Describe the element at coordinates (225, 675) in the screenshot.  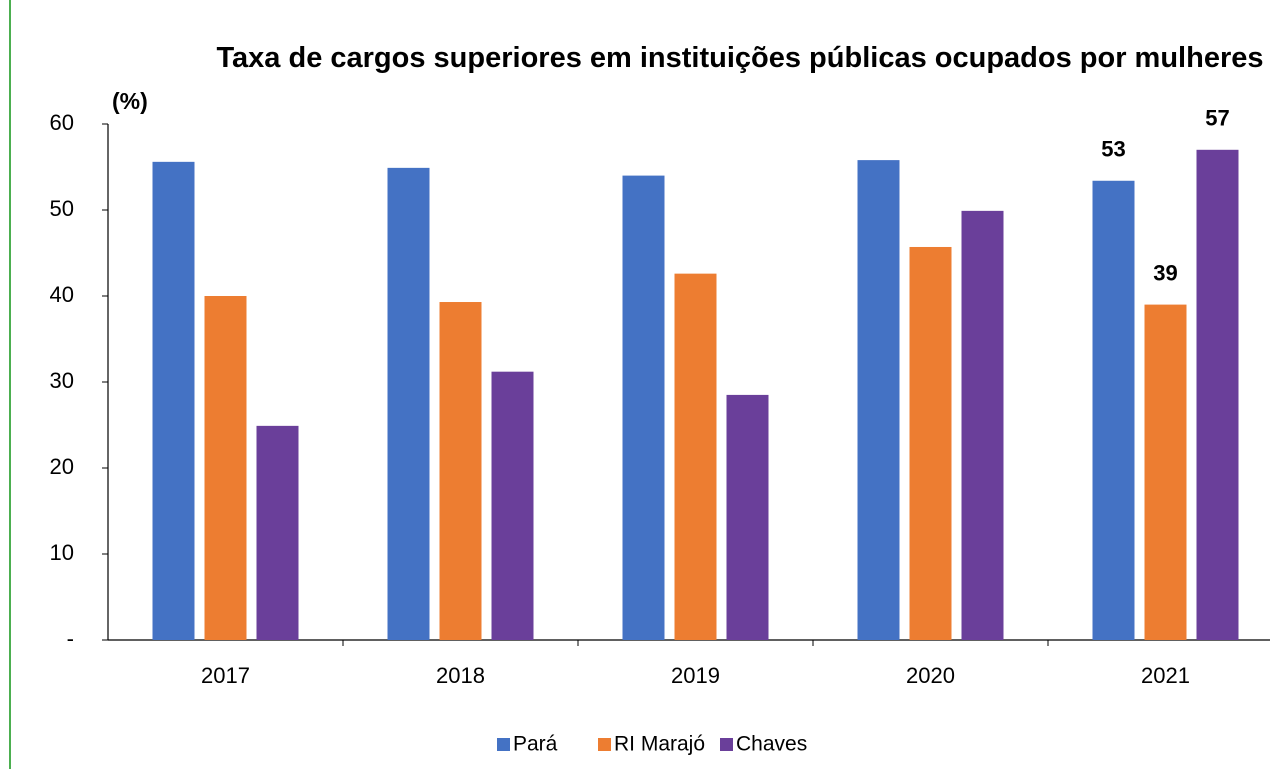
I see `x-tick-label: 2017` at that location.